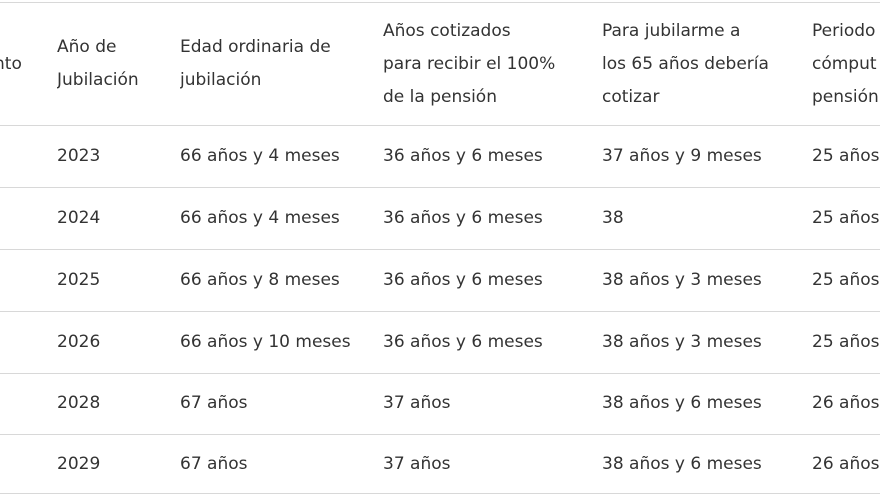 Image resolution: width=880 pixels, height=495 pixels. Describe the element at coordinates (79, 403) in the screenshot. I see `table-cell: 2028` at that location.